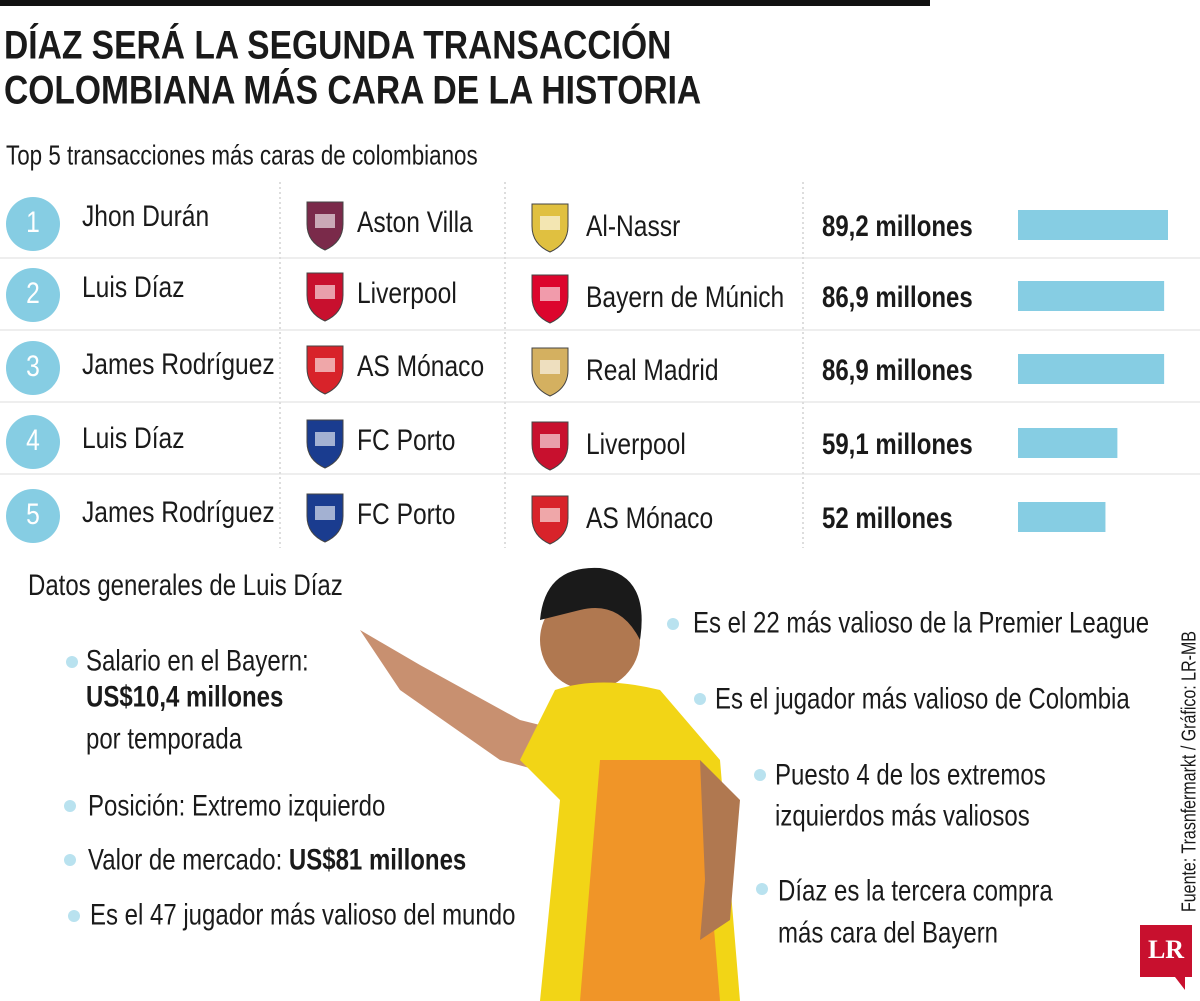 The height and width of the screenshot is (1001, 1200). Describe the element at coordinates (591, 603) in the screenshot. I see `player-hair` at that location.